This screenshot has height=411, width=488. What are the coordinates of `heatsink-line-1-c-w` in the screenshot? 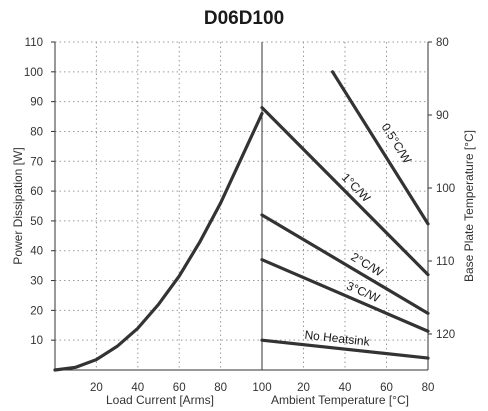 It's located at (345, 191).